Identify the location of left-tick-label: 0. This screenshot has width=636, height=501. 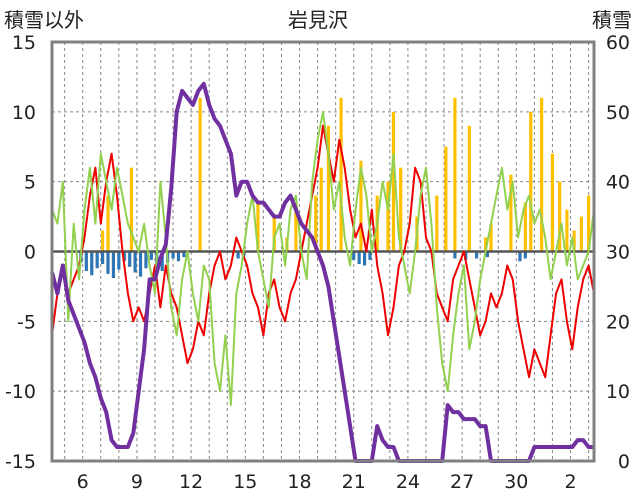
(30, 253).